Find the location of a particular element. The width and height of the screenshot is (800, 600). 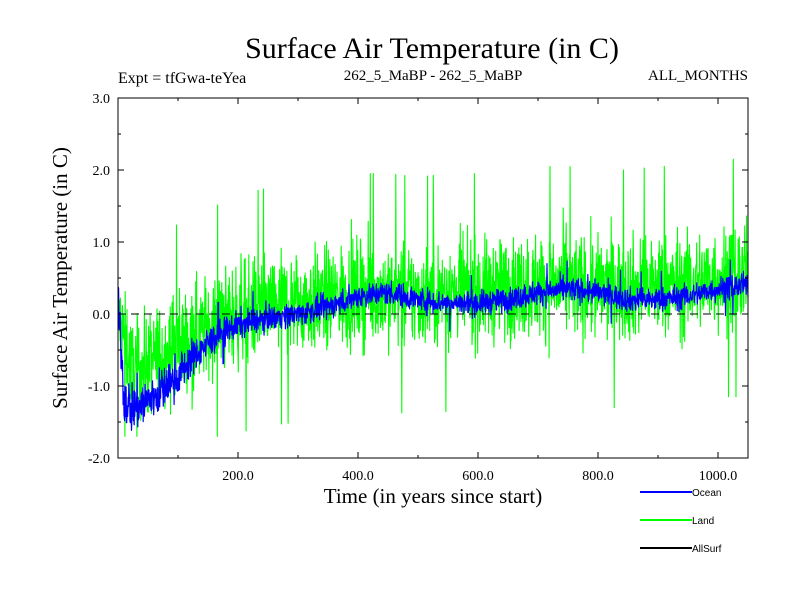

y-tick-label: -2.0 is located at coordinates (99, 459).